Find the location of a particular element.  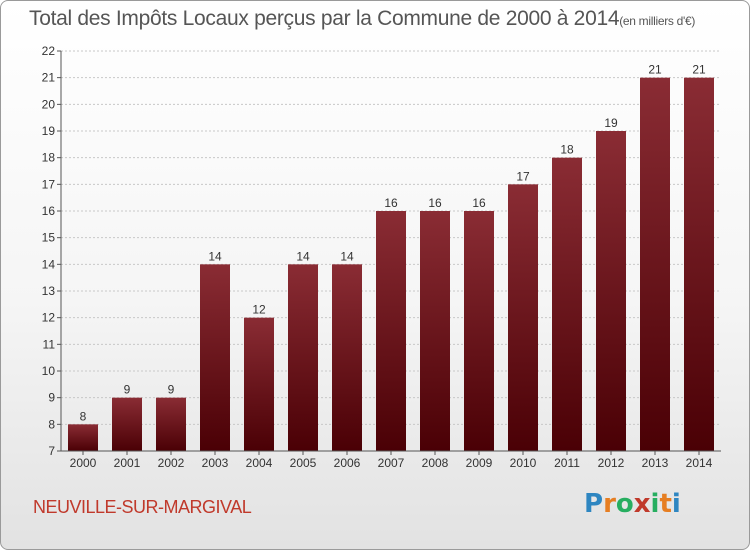

data-label: 12 is located at coordinates (259, 310).